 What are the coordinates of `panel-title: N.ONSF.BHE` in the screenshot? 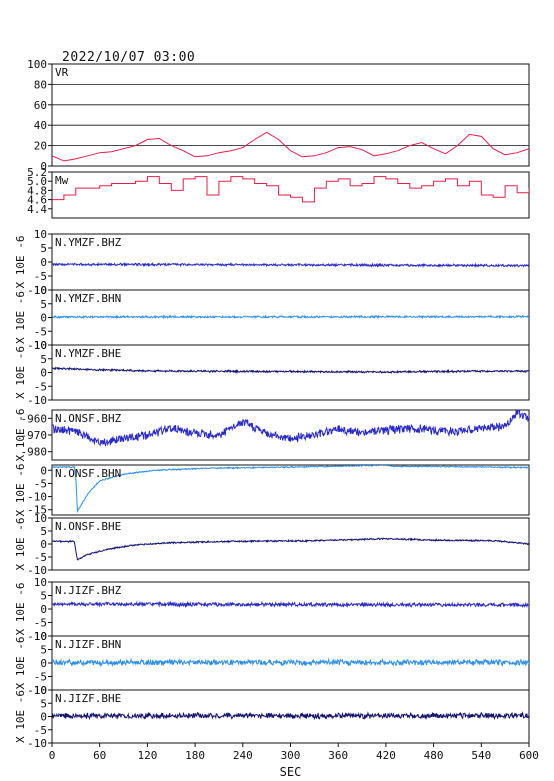 It's located at (88, 526).